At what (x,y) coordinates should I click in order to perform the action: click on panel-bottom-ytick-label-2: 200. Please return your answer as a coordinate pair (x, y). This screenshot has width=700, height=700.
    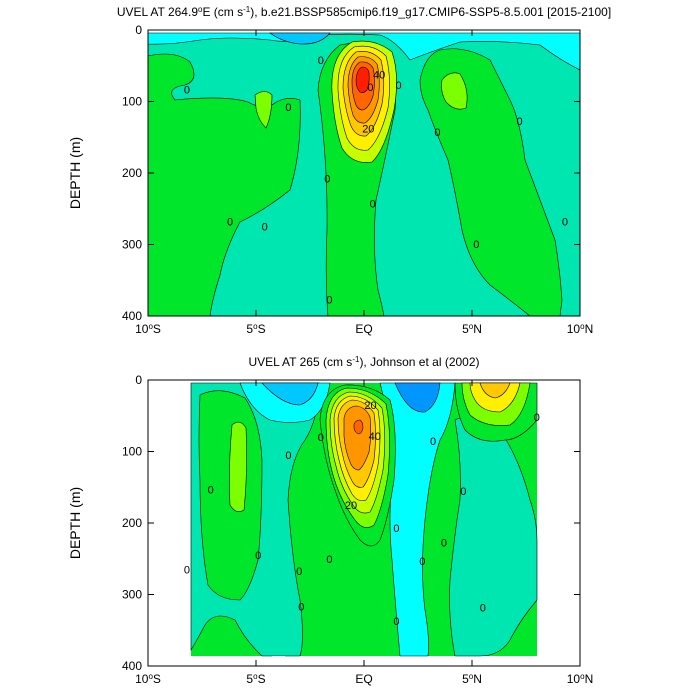
    Looking at the image, I should click on (132, 523).